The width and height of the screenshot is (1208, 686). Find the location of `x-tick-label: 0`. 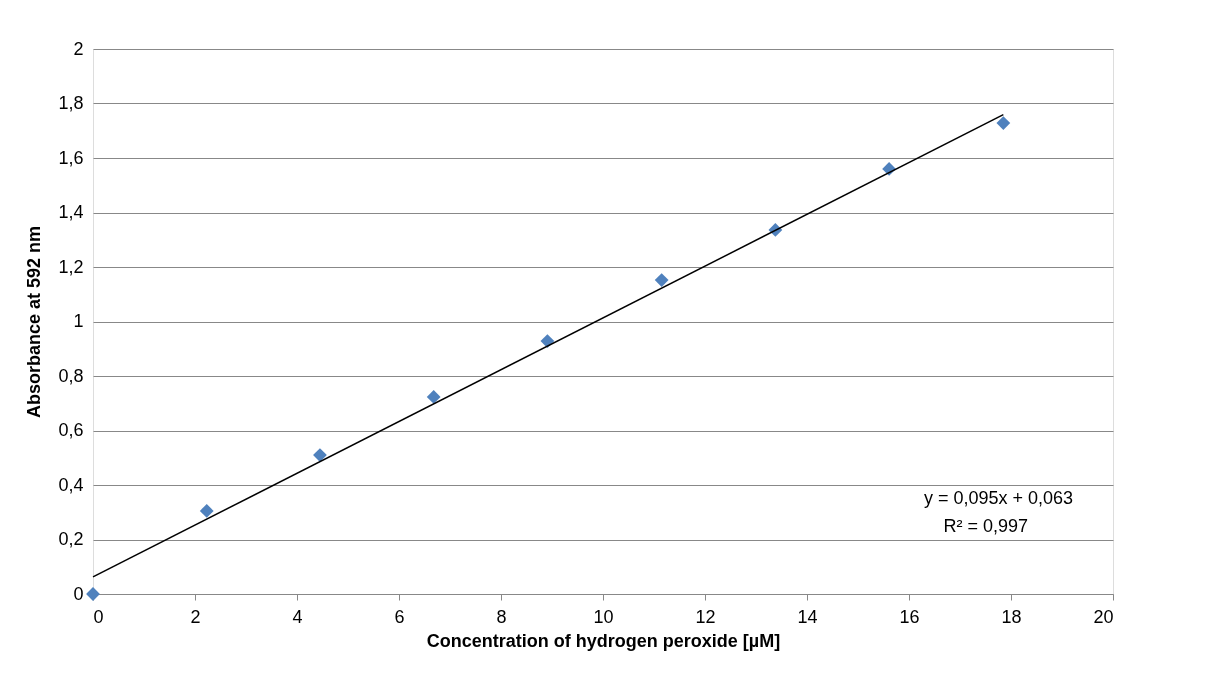

x-tick-label: 0 is located at coordinates (98, 616).